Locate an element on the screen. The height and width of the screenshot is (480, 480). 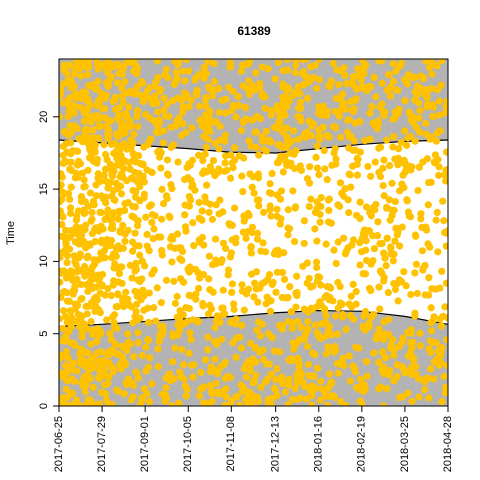
y-tick-label: 15 is located at coordinates (44, 189).